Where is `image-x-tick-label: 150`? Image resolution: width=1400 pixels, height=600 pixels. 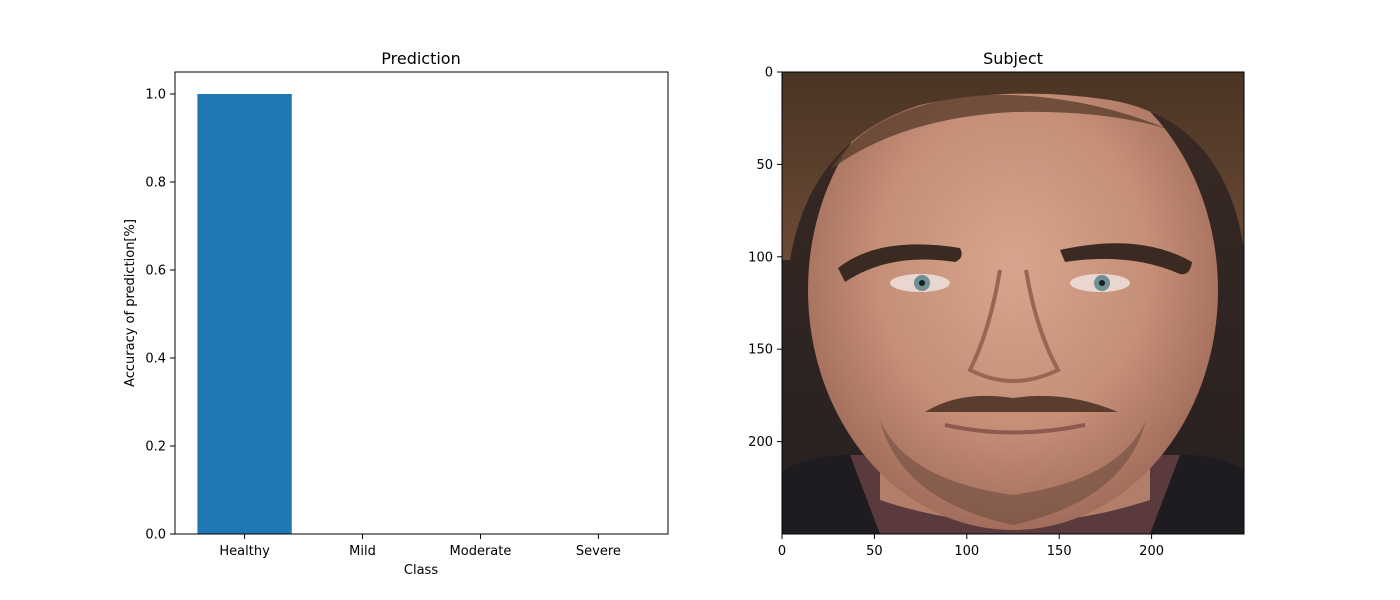
image-x-tick-label: 150 is located at coordinates (1059, 551).